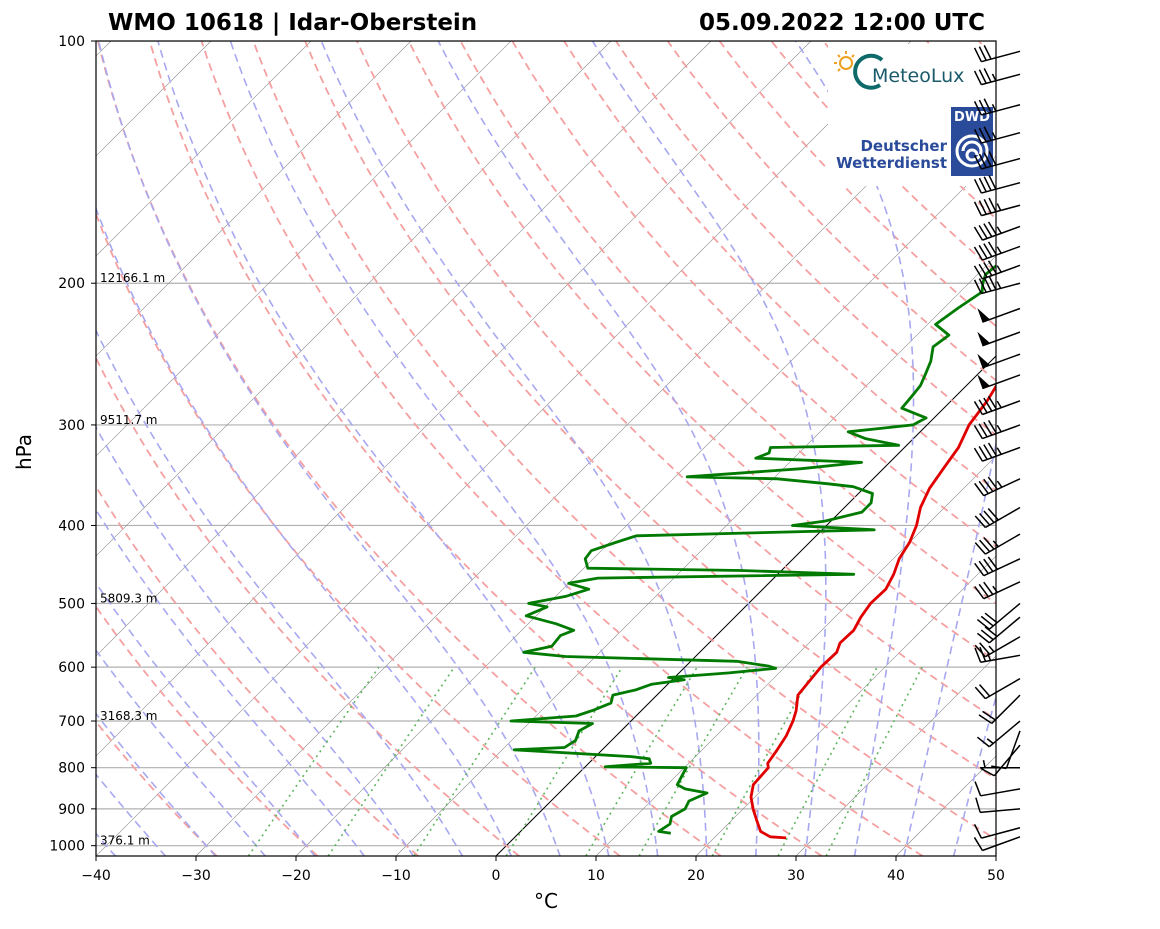 This screenshot has height=929, width=1160. I want to click on y-tick-label: 200, so click(71, 284).